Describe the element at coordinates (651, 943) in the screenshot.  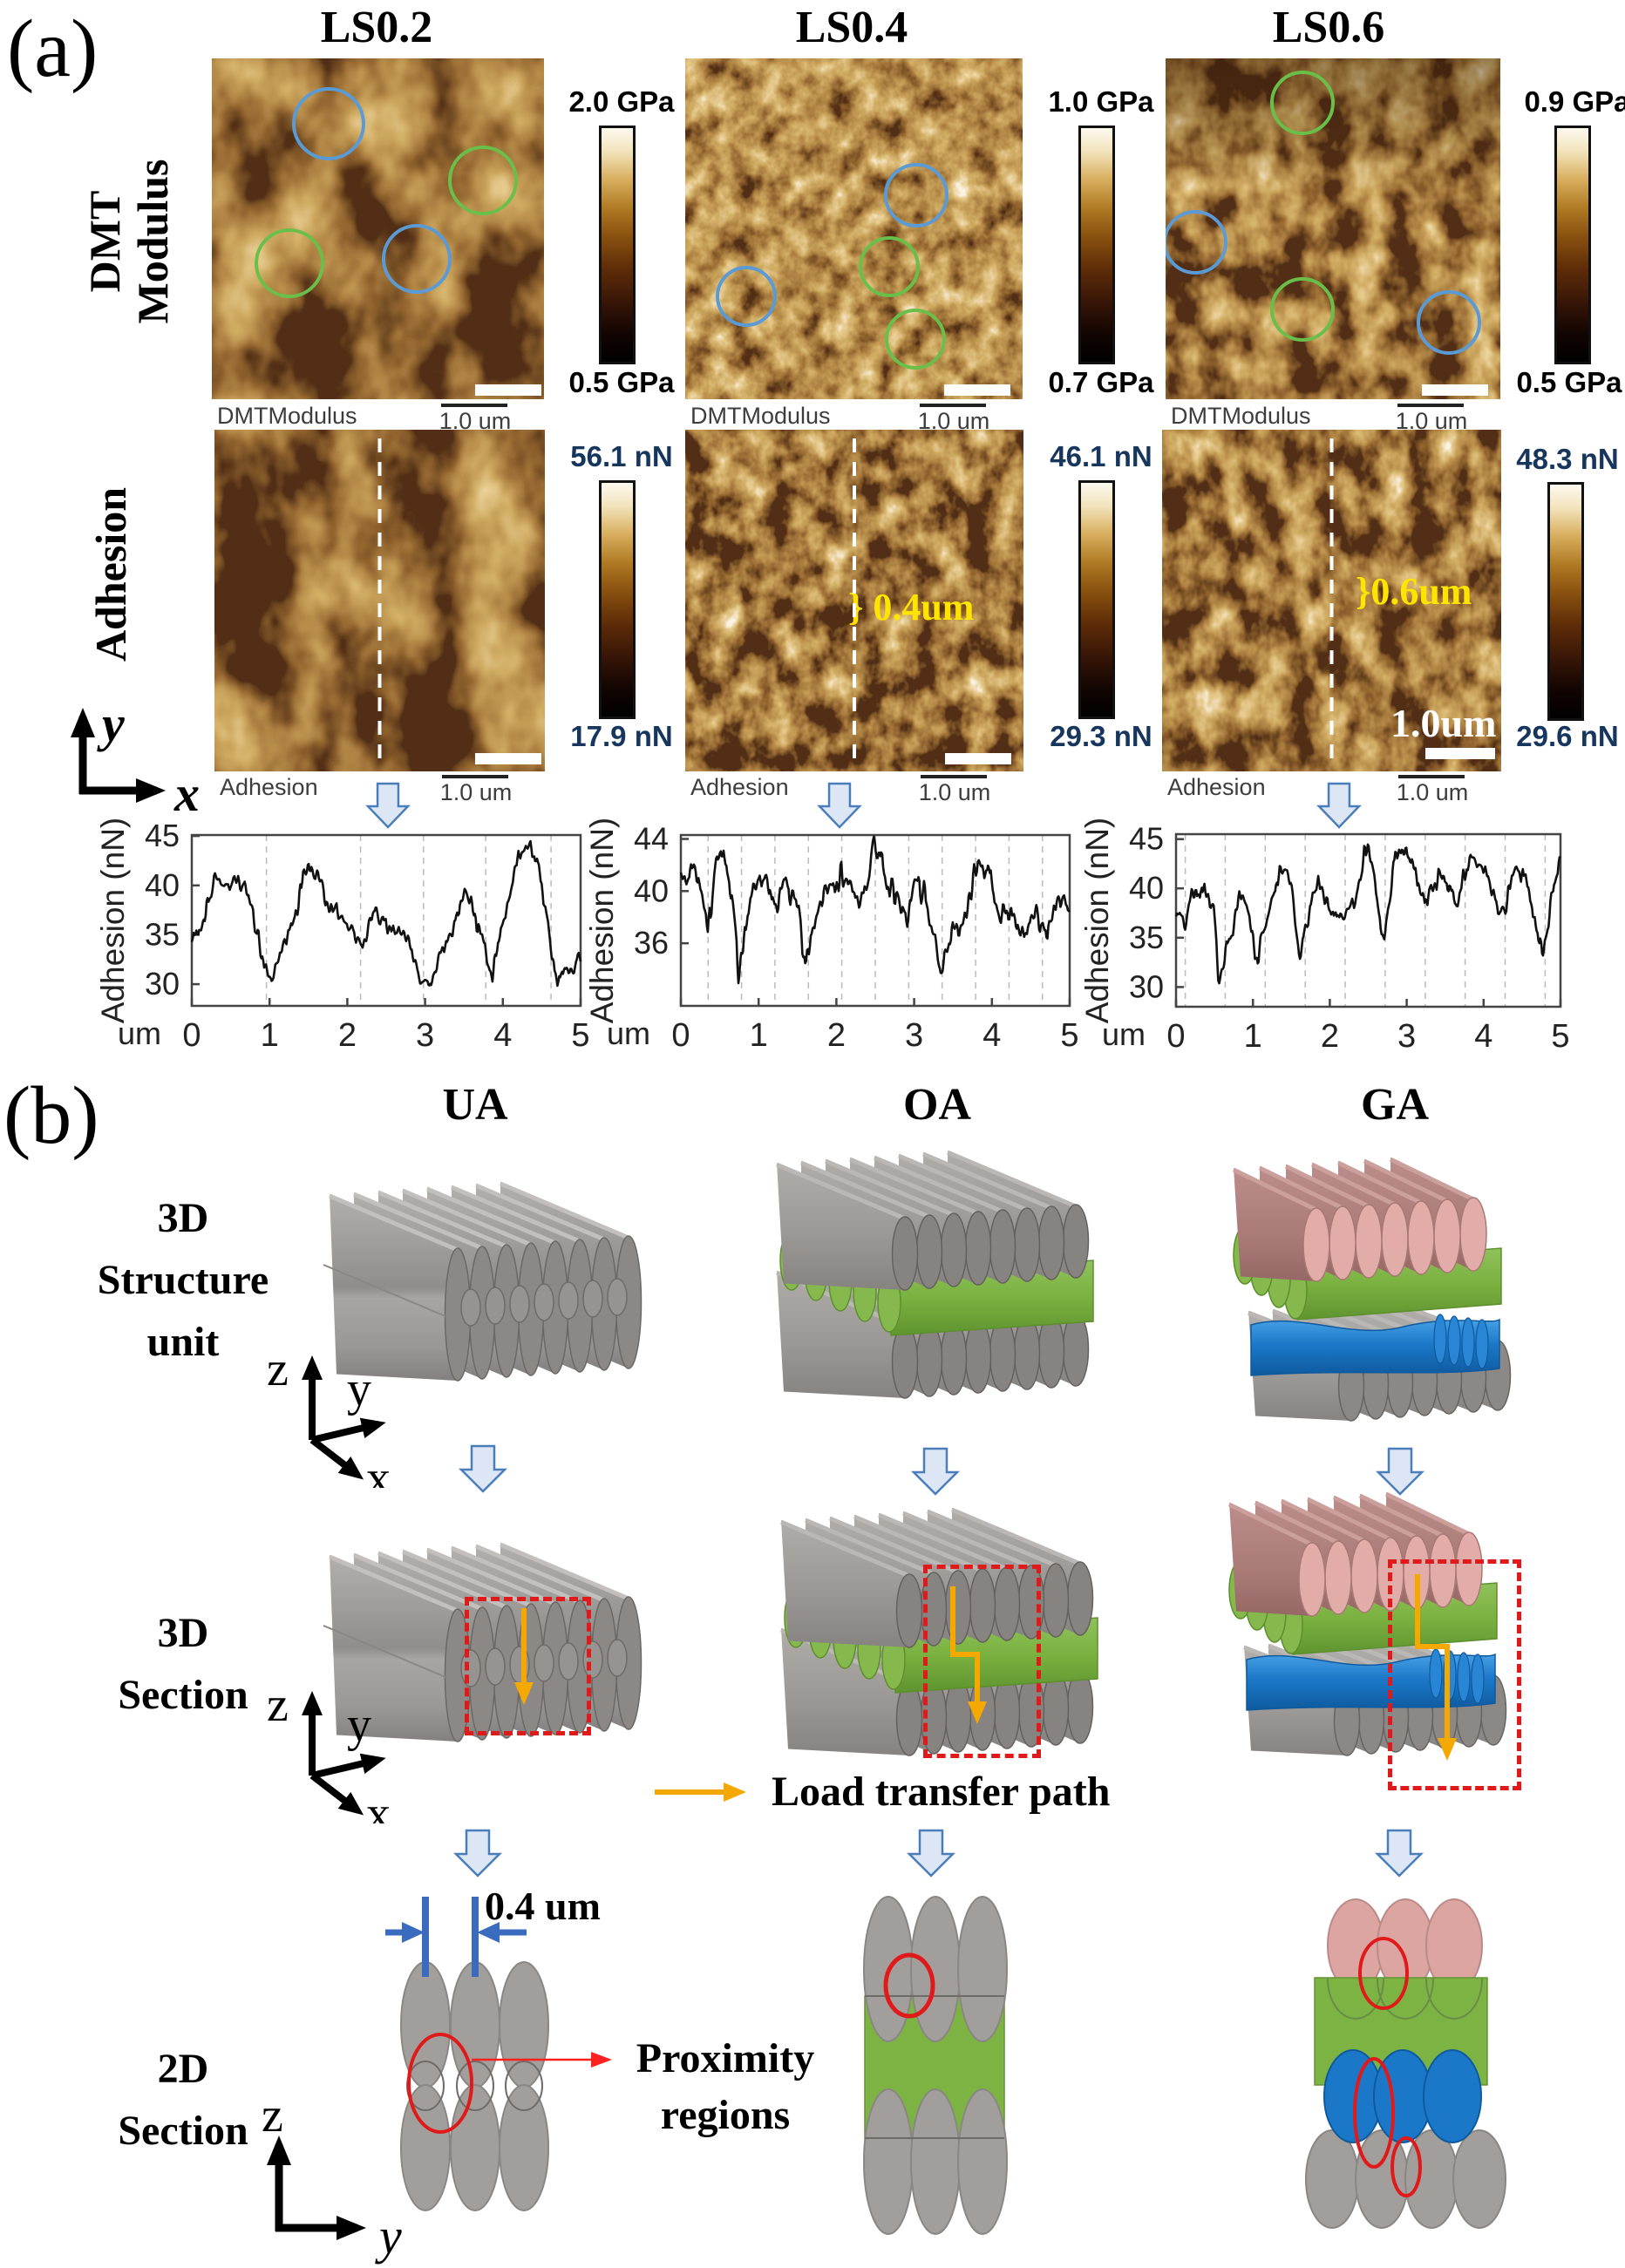
I see `svg-text: 36` at that location.